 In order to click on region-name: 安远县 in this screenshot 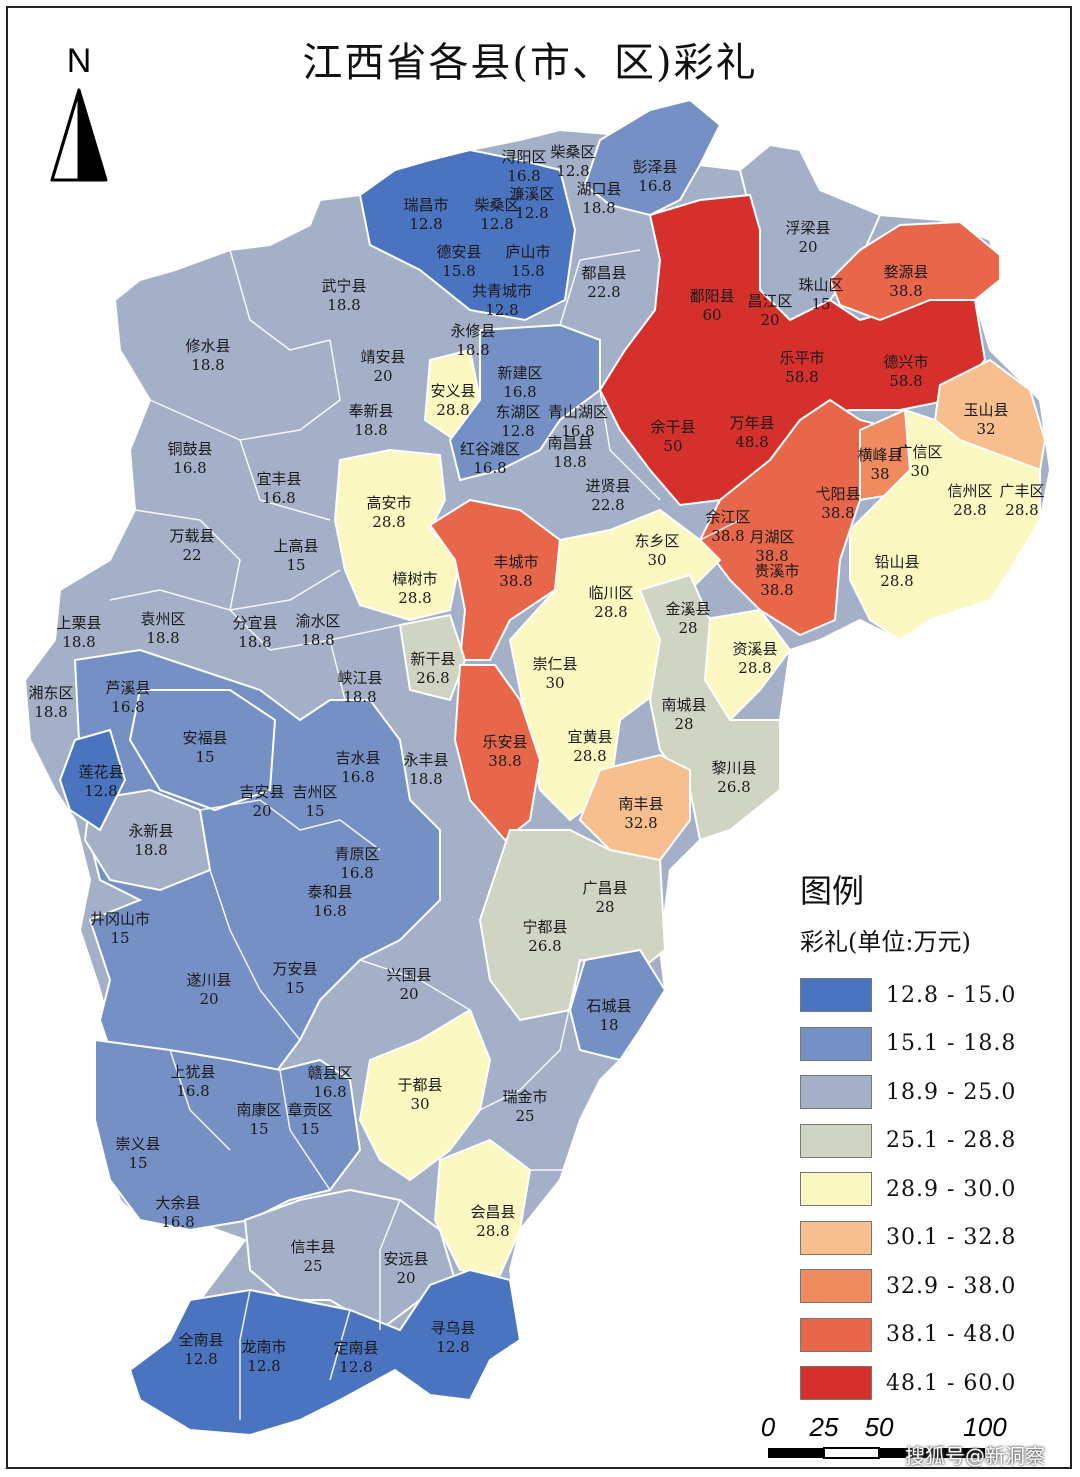, I will do `click(406, 1259)`.